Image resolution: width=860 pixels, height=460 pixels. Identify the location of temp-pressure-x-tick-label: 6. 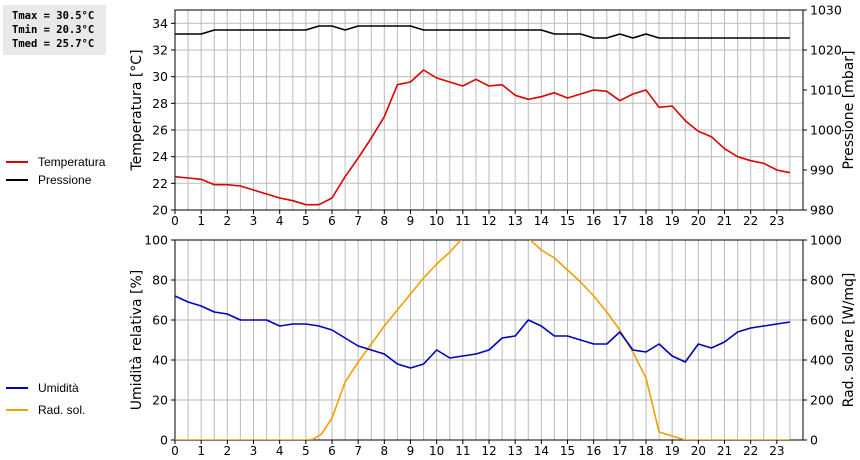
(332, 221).